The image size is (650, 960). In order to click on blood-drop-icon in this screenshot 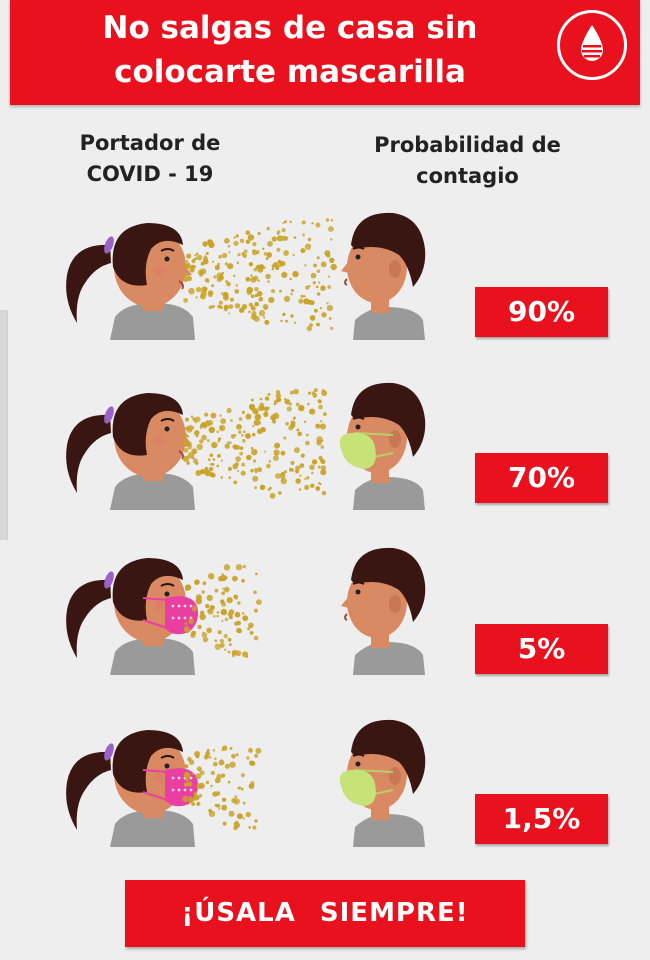, I will do `click(592, 43)`.